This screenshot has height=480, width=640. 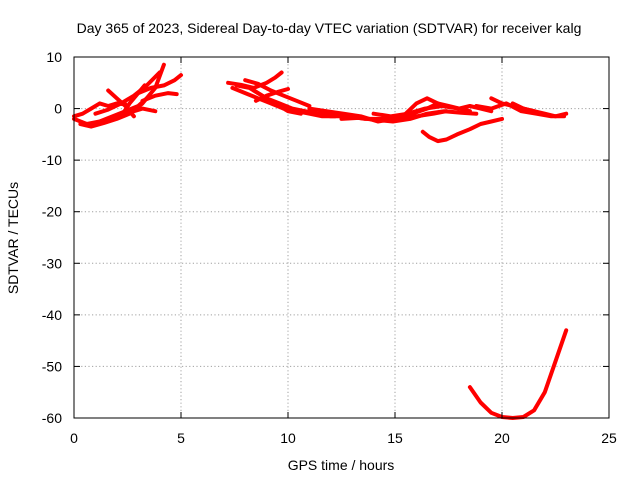 I want to click on y-tick-label: 0, so click(x=58, y=109).